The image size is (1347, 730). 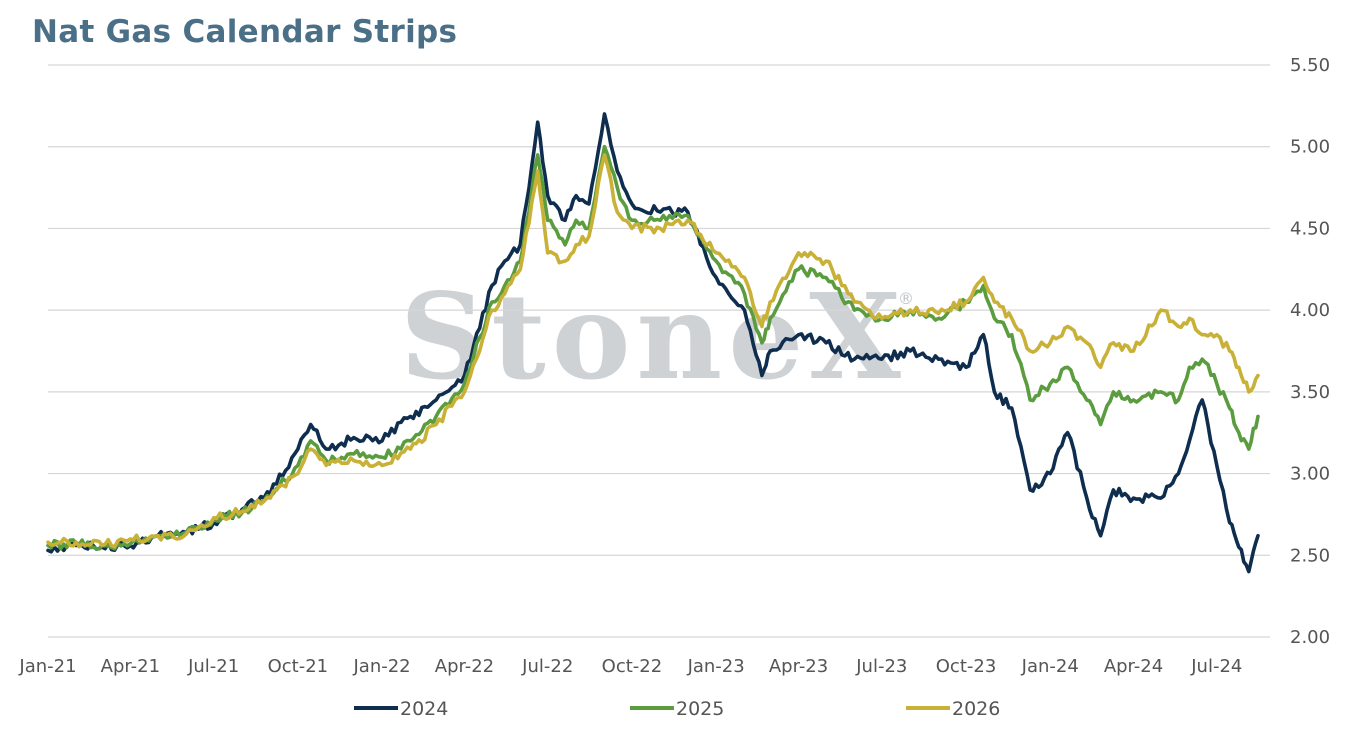 I want to click on x-tick-label: Apr-22, so click(x=464, y=666).